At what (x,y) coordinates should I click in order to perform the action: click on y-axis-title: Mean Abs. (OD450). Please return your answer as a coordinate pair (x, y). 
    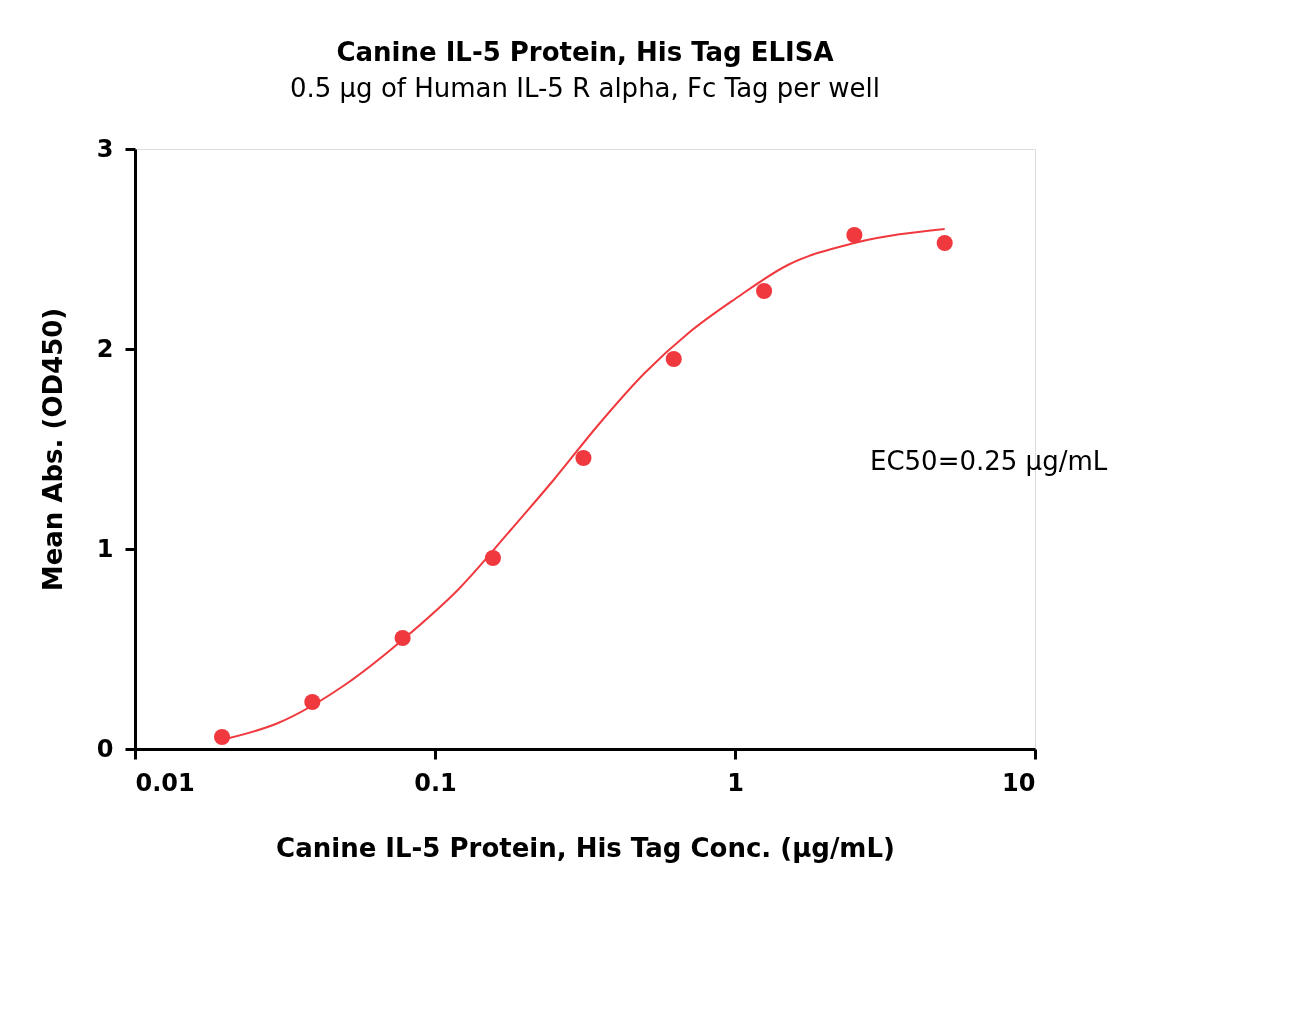
    Looking at the image, I should click on (52, 449).